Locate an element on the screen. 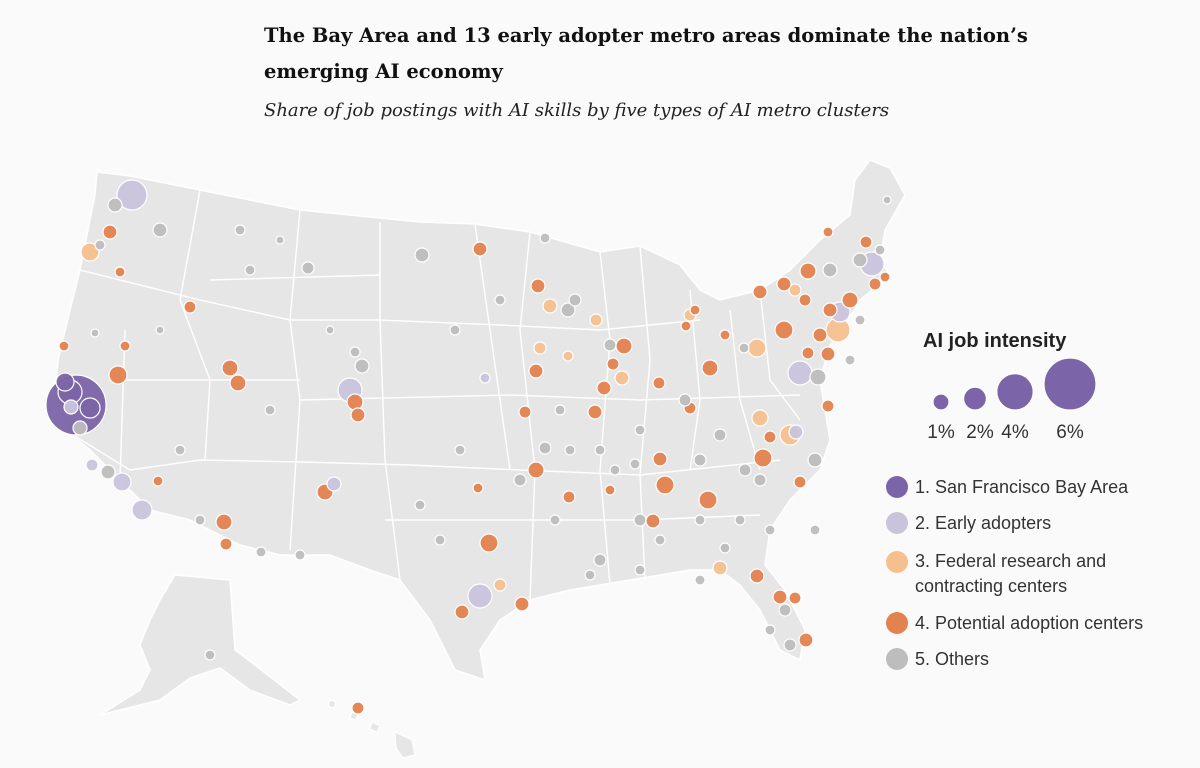 This screenshot has width=1200, height=768. legend-size-label-6: 6% is located at coordinates (1070, 432).